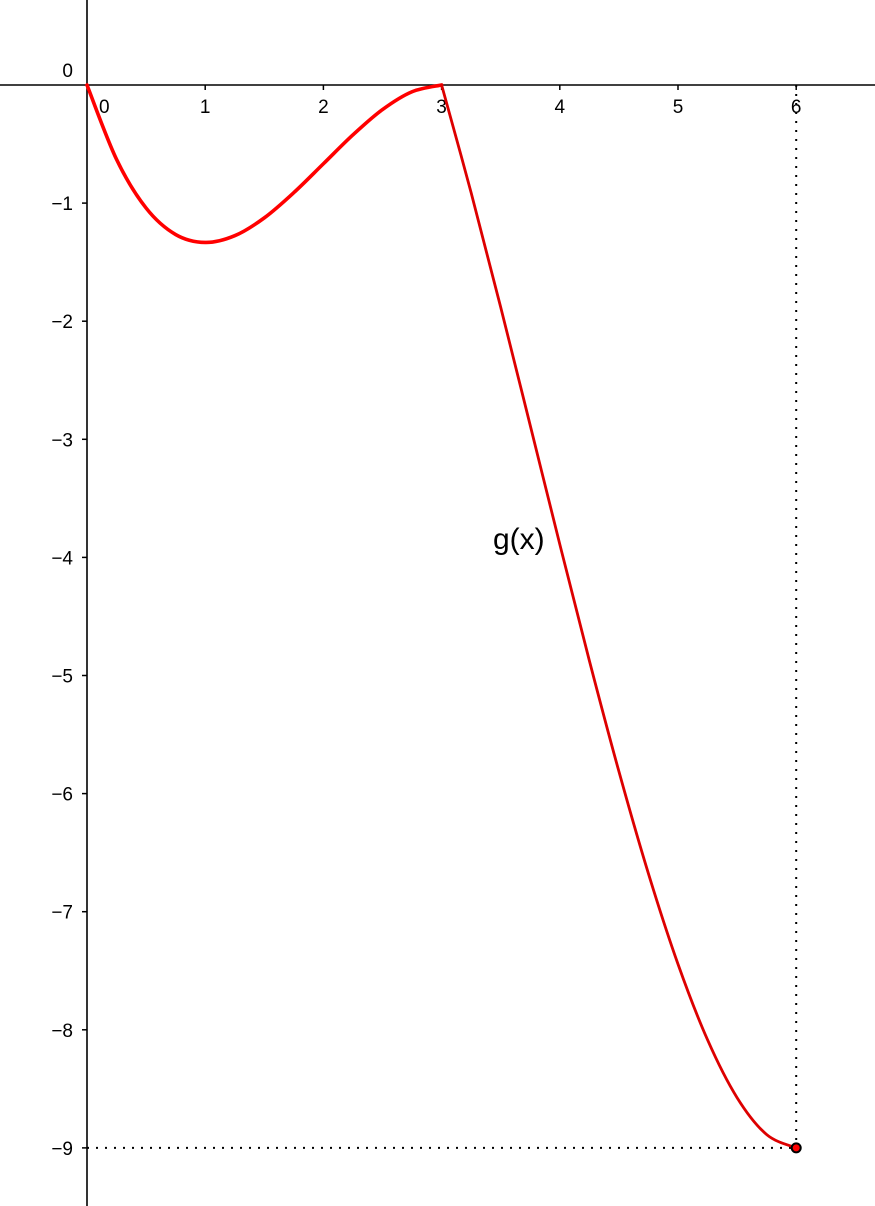 This screenshot has height=1206, width=875. What do you see at coordinates (62, 795) in the screenshot?
I see `y-tick-label: −6` at bounding box center [62, 795].